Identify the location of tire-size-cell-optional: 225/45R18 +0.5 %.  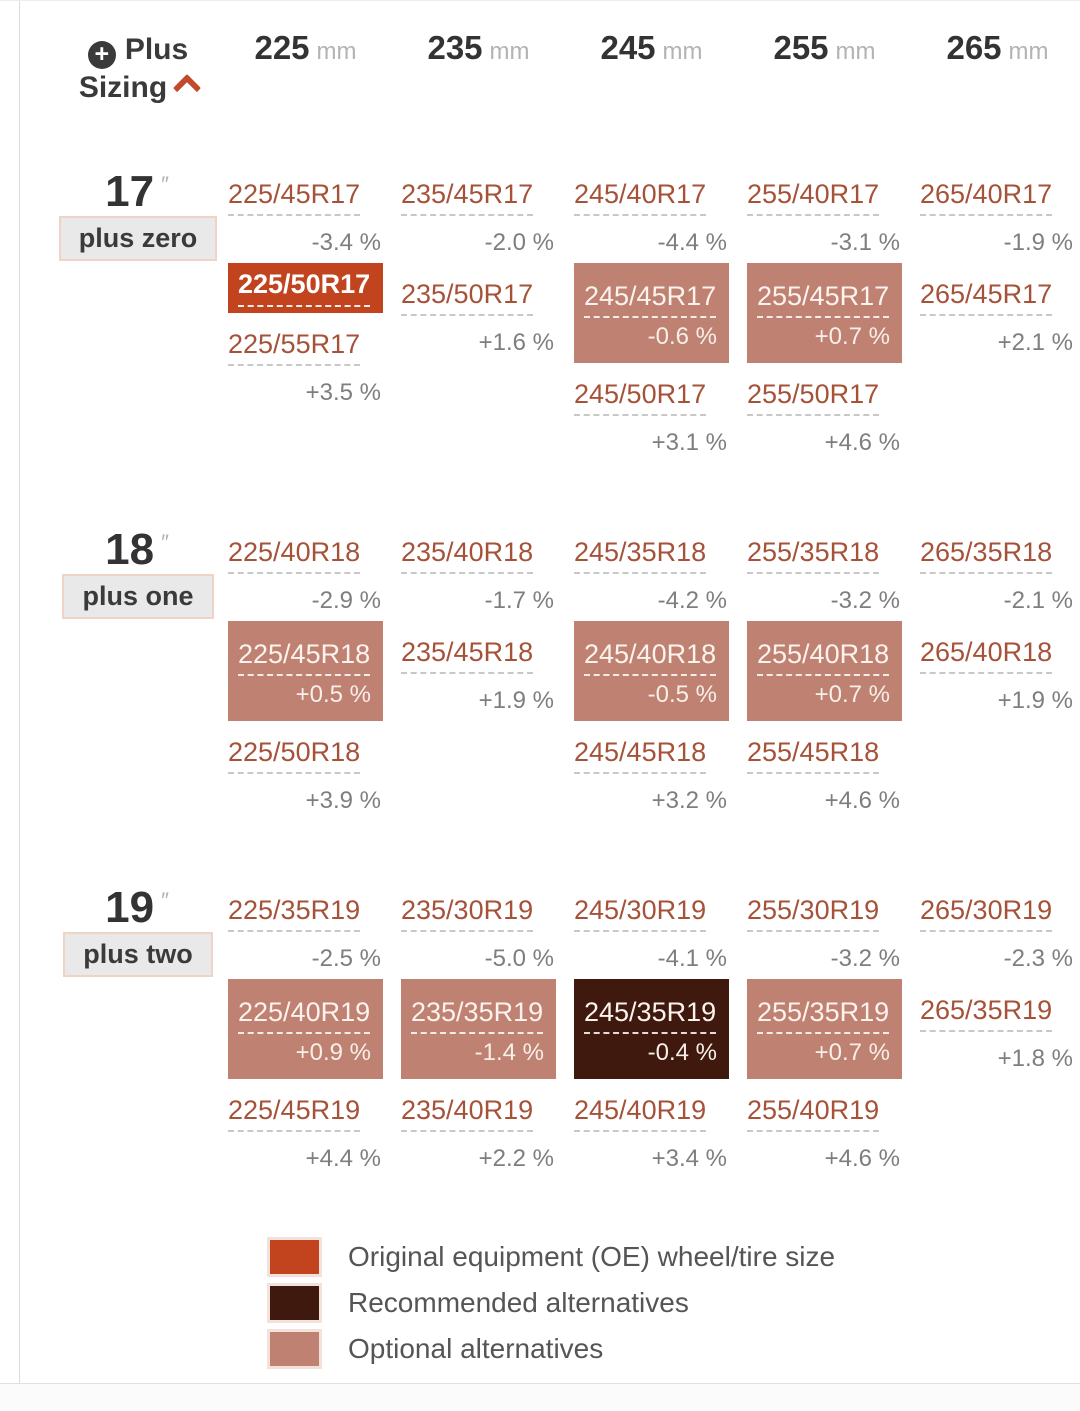
(305, 671).